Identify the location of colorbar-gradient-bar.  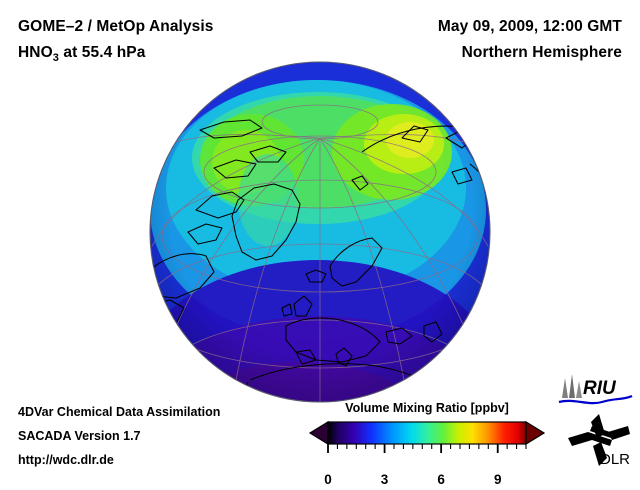
(427, 433).